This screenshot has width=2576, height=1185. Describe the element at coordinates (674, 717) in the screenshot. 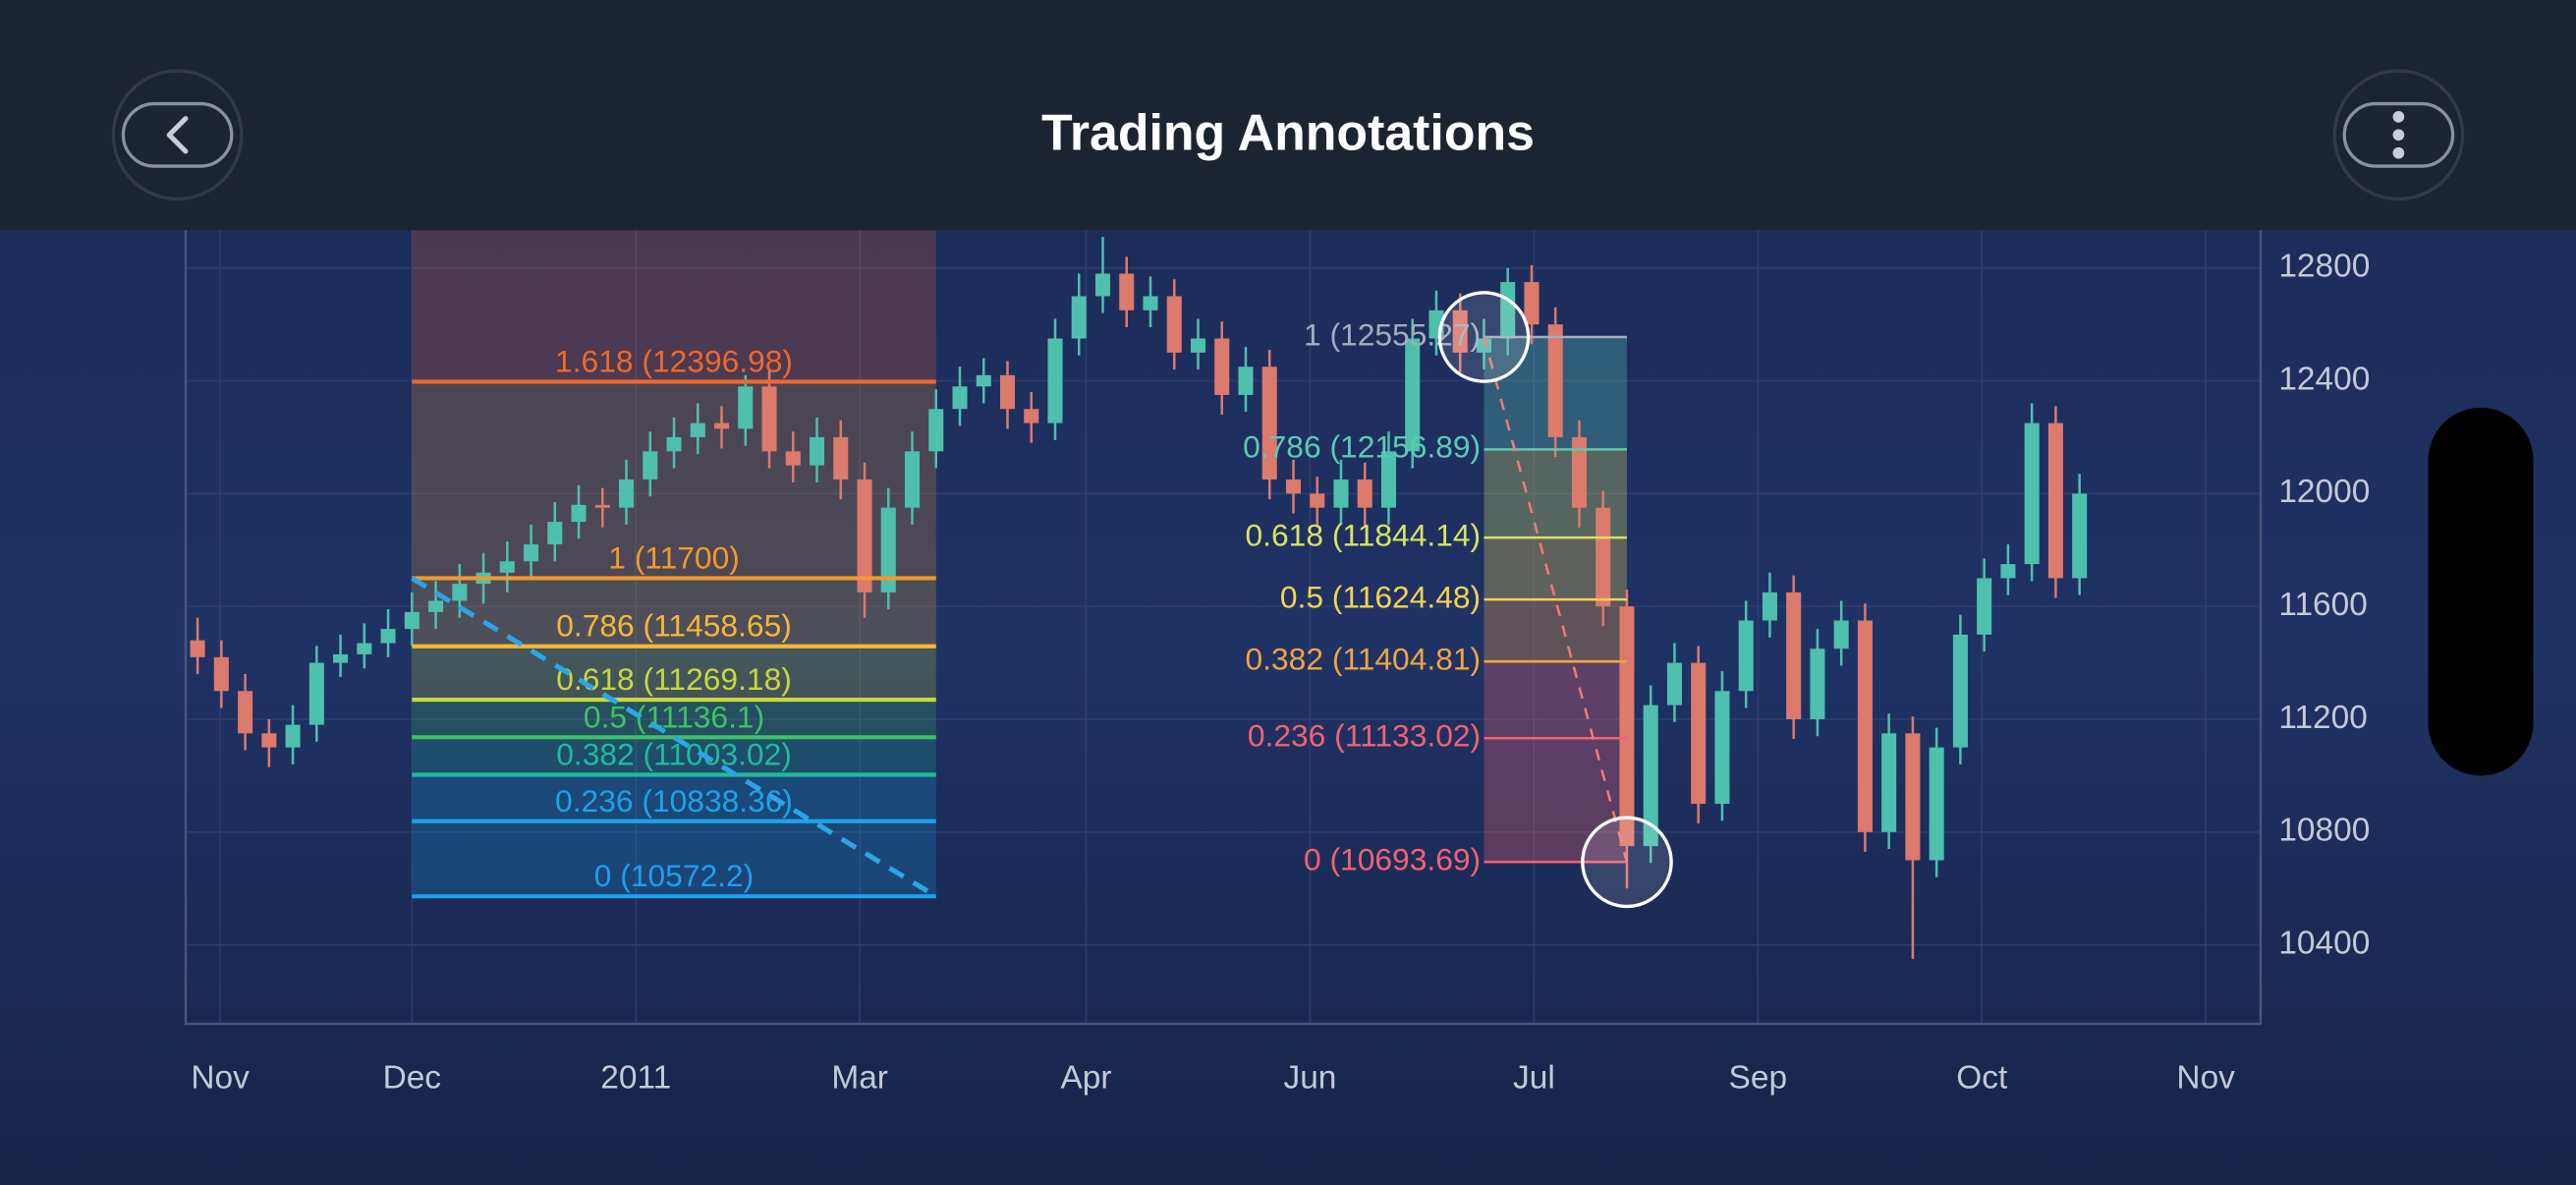

I see `fib-level-label: 0.5 (11136.1)` at that location.